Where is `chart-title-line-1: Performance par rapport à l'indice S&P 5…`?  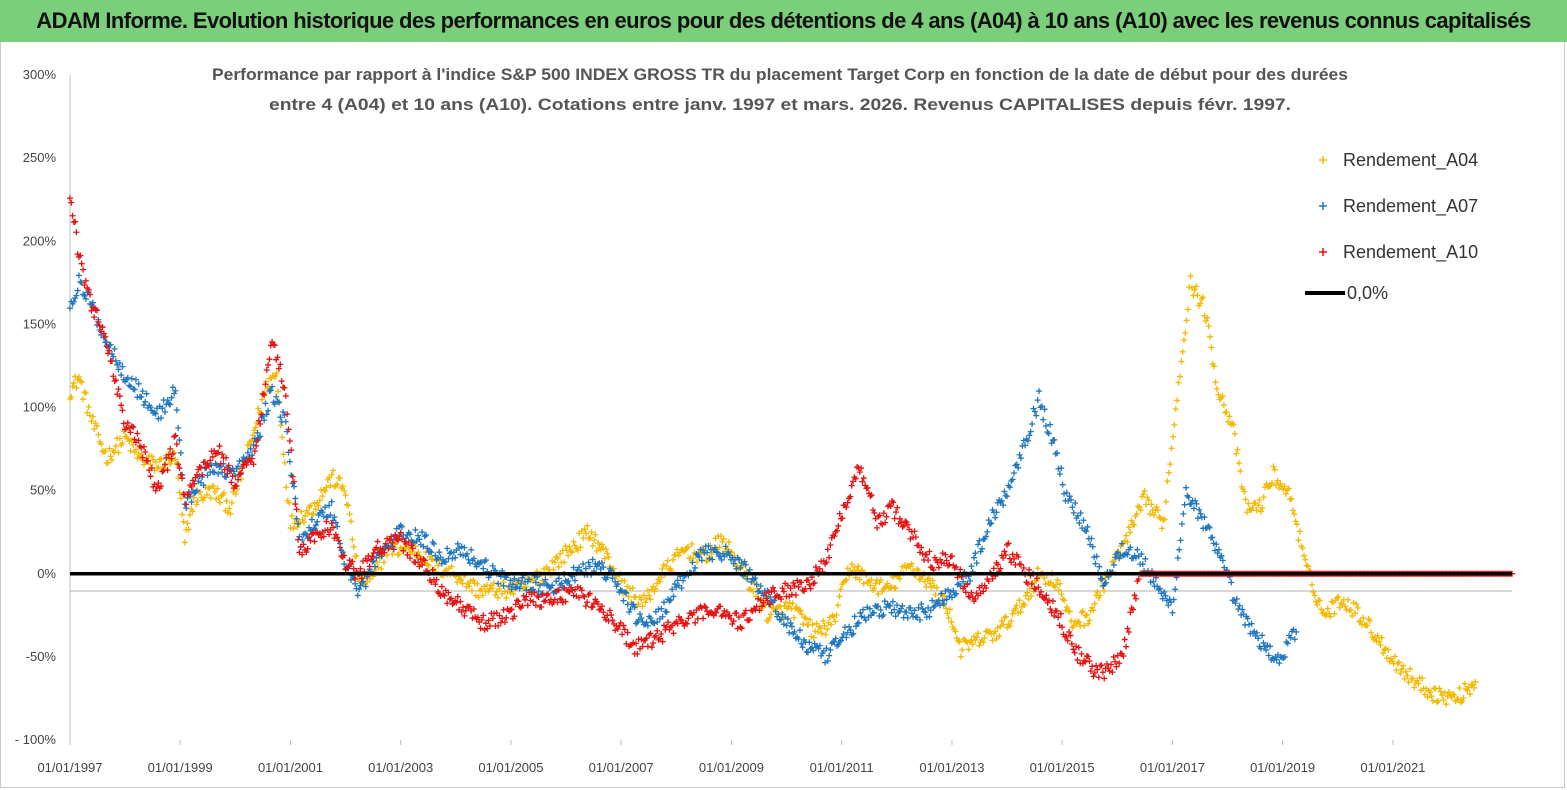
chart-title-line-1: Performance par rapport à l'indice S&P 5… is located at coordinates (780, 75).